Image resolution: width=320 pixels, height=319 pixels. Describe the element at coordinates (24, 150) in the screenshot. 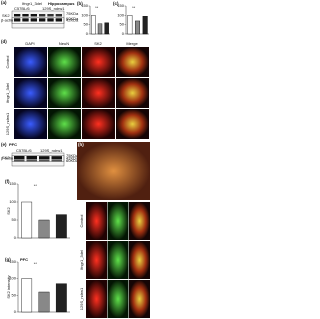

I see `label: C57BL/6` at that location.